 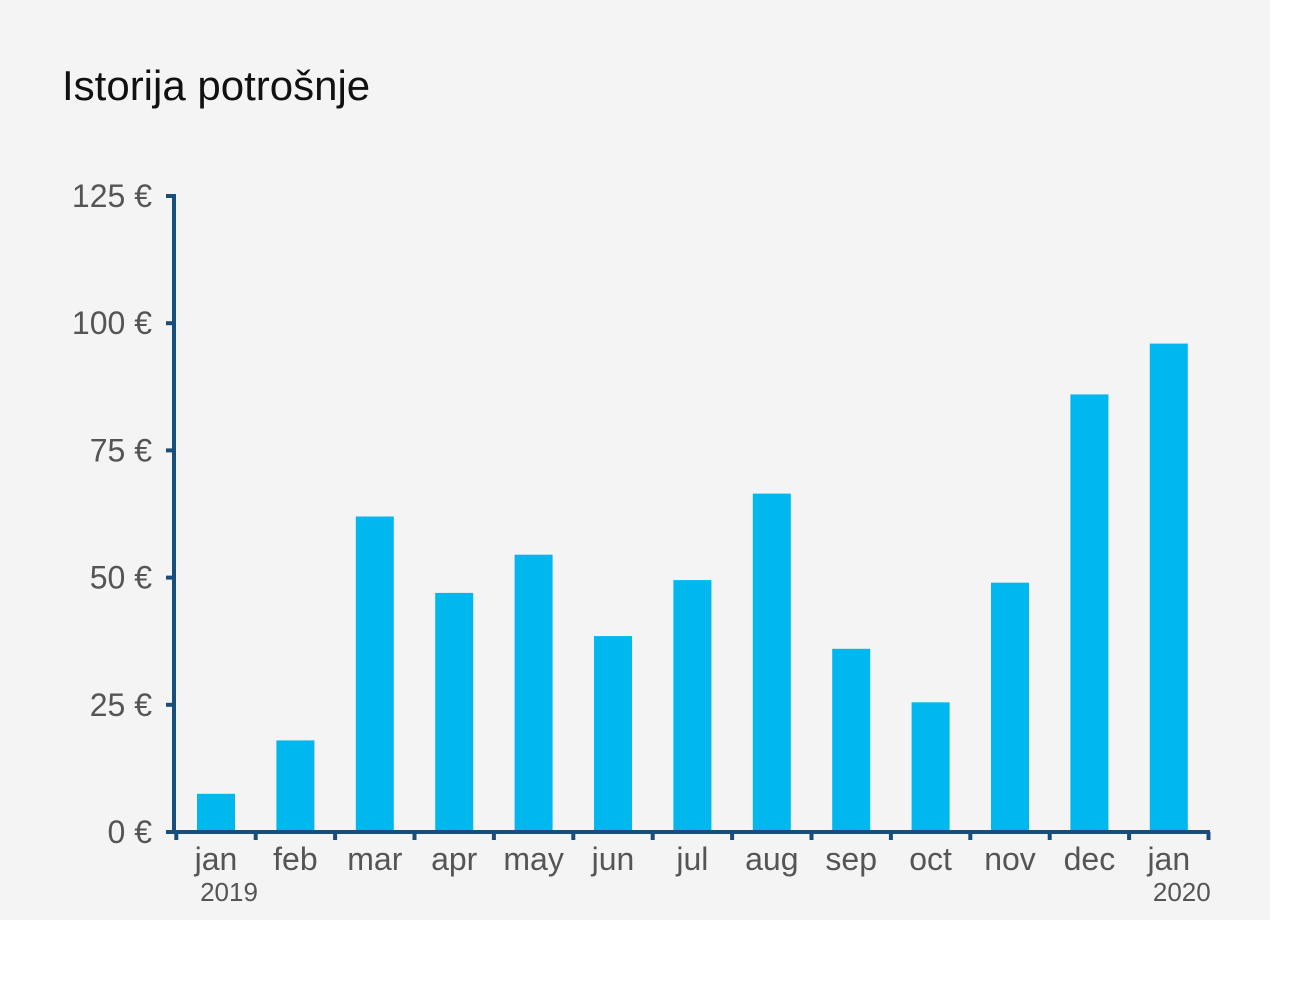 What do you see at coordinates (295, 859) in the screenshot?
I see `x-tick-label-1: feb` at bounding box center [295, 859].